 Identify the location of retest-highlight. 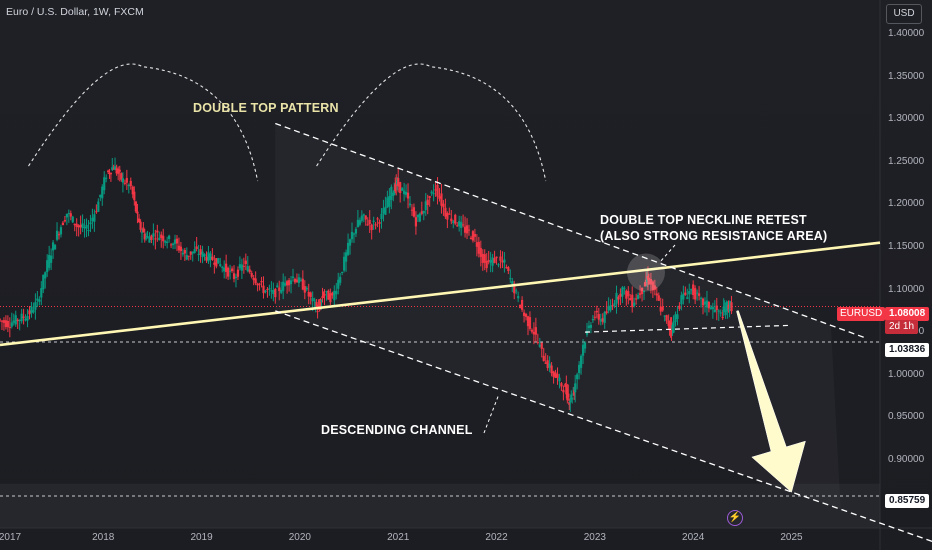
(645, 272).